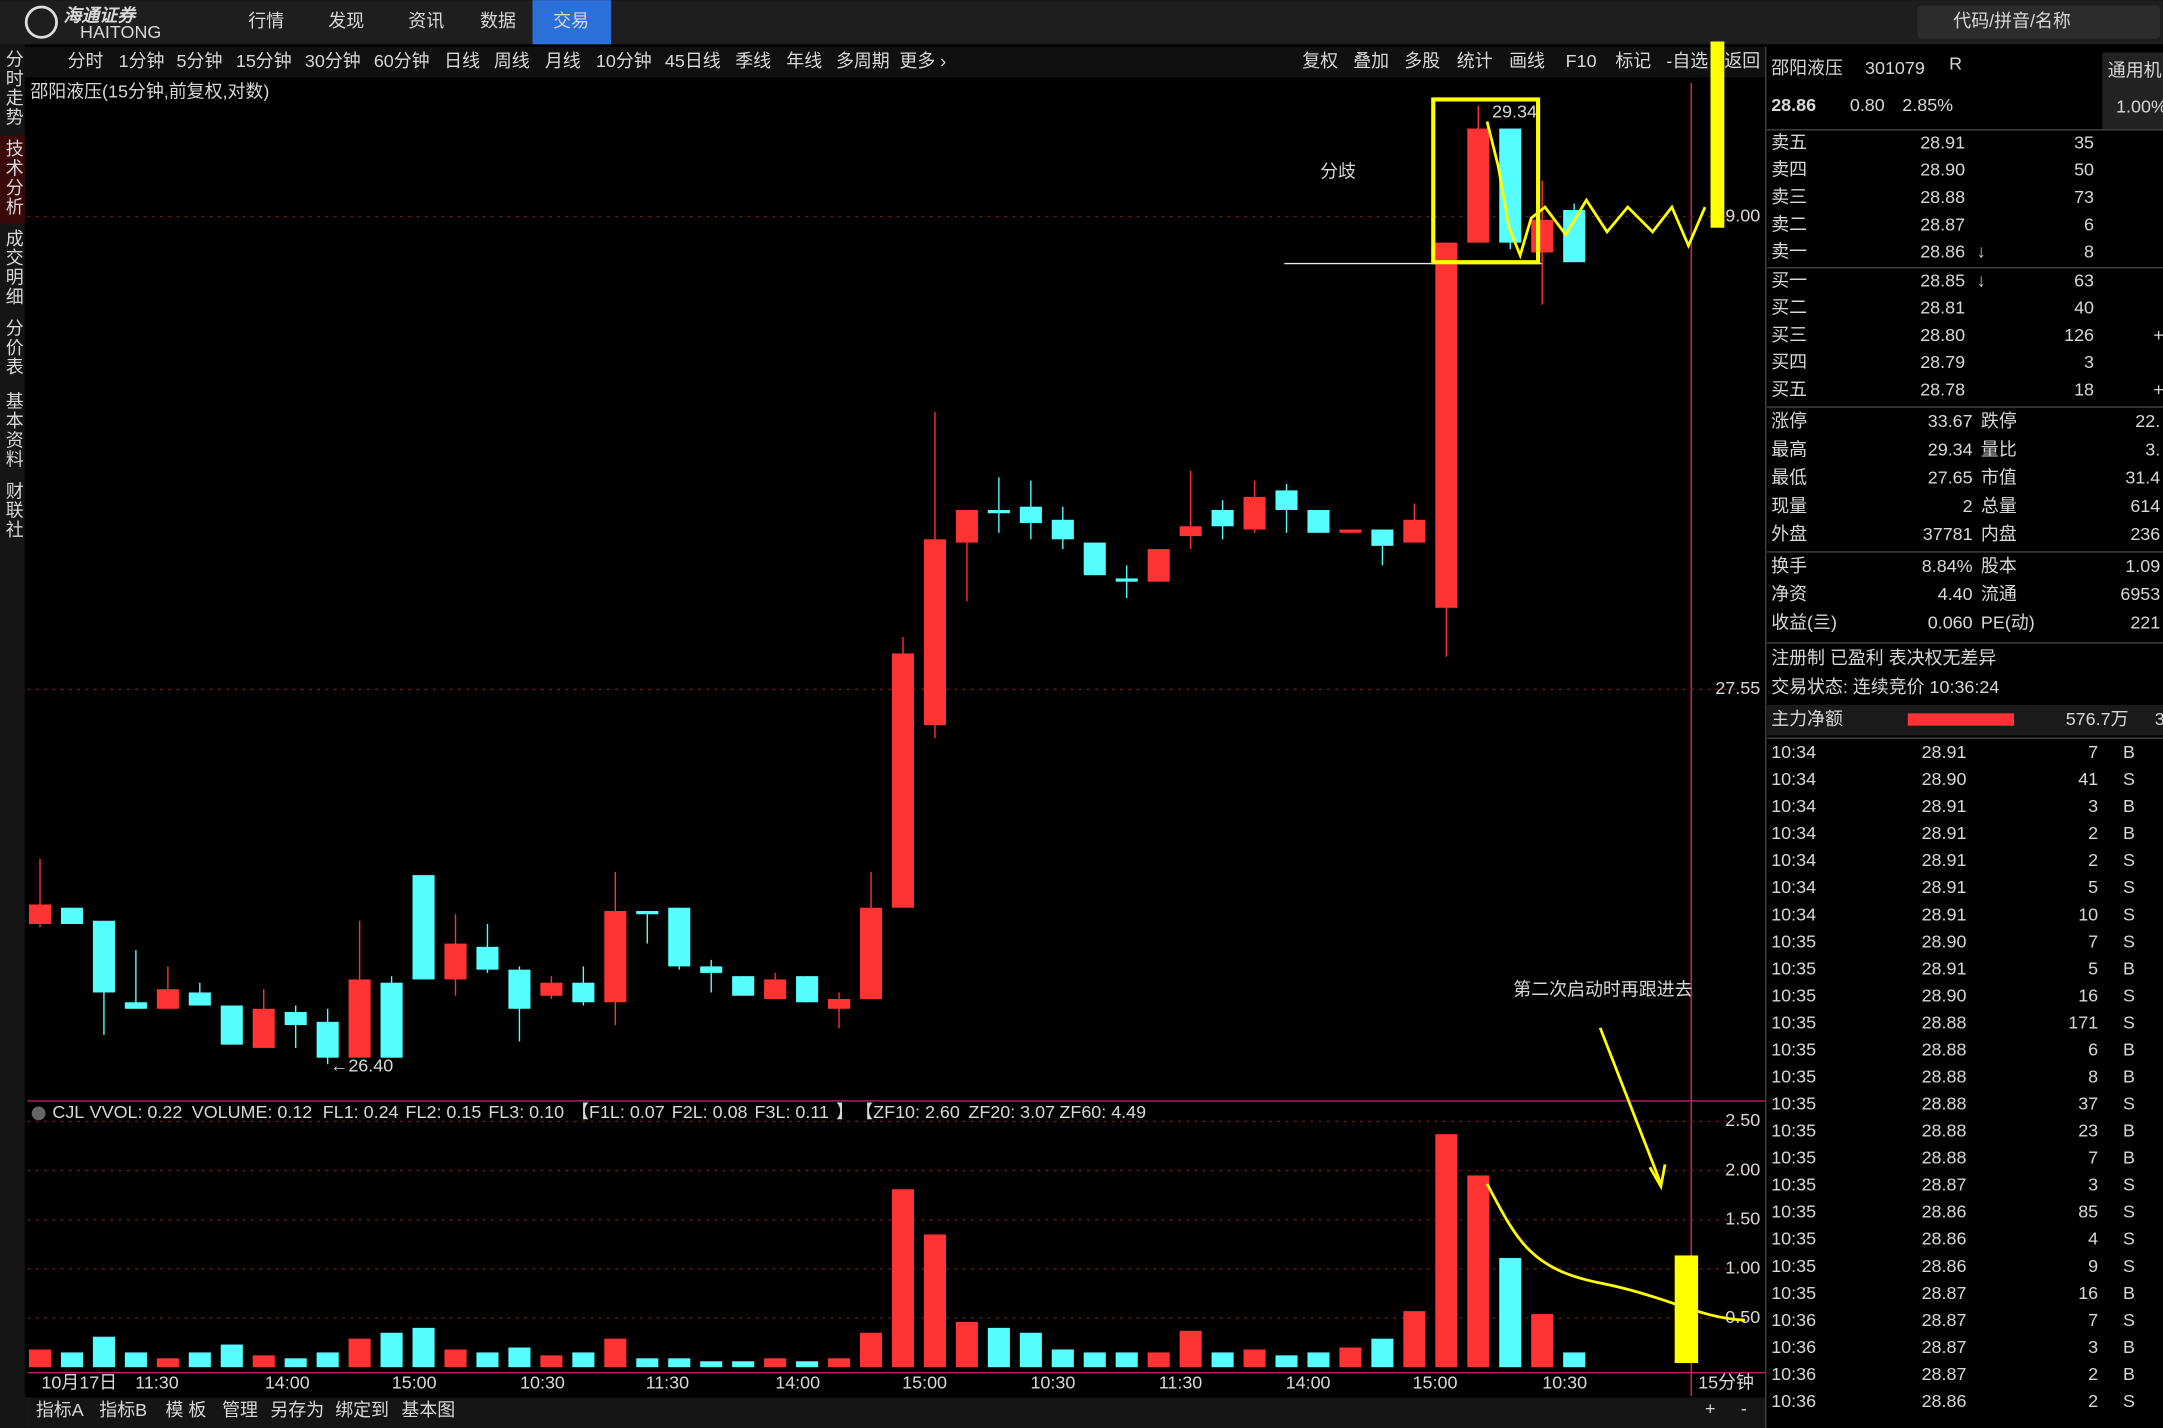  What do you see at coordinates (86, 61) in the screenshot?
I see `period-tab: 分时` at bounding box center [86, 61].